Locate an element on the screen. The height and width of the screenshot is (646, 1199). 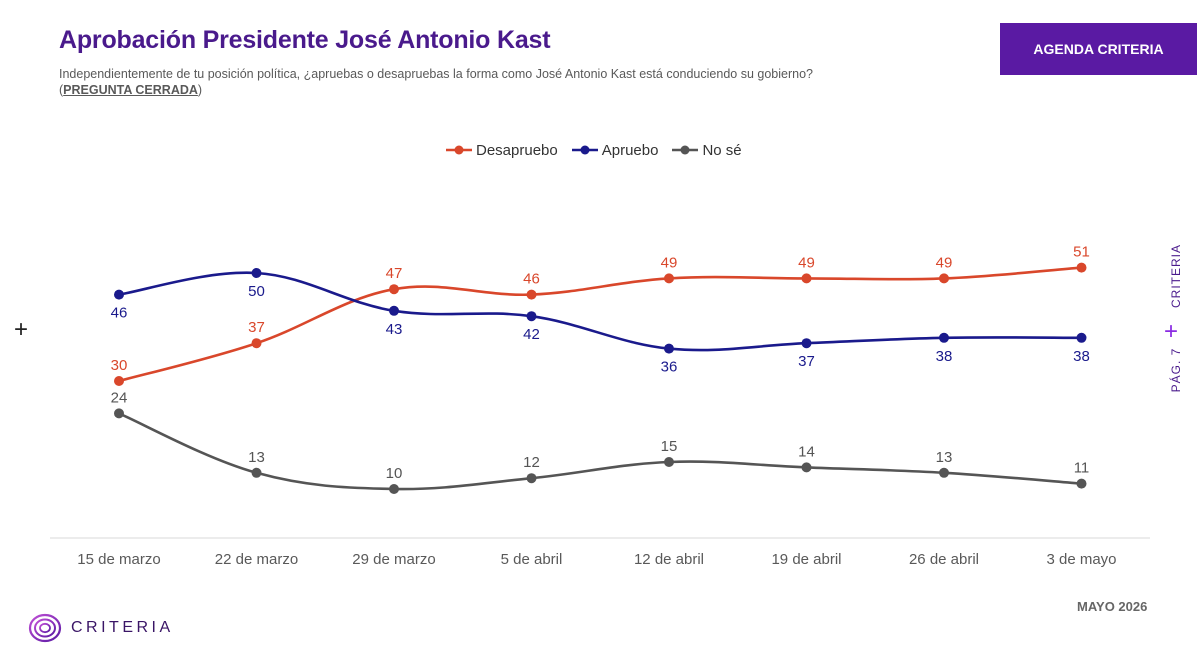
criteria-logo: CRITERIA is located at coordinates (101, 628).